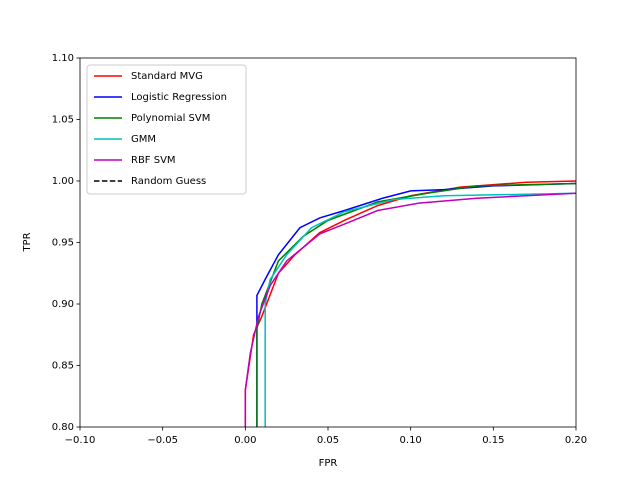 This screenshot has width=640, height=480. Describe the element at coordinates (576, 440) in the screenshot. I see `x-tick-label: 0.20` at that location.